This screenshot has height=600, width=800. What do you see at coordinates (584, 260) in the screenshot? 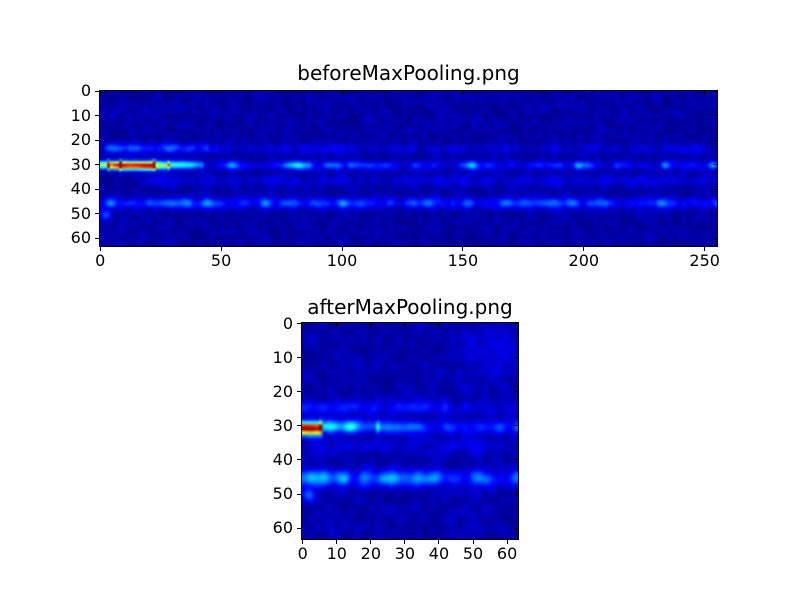
I see `x-tick-label: 200` at bounding box center [584, 260].